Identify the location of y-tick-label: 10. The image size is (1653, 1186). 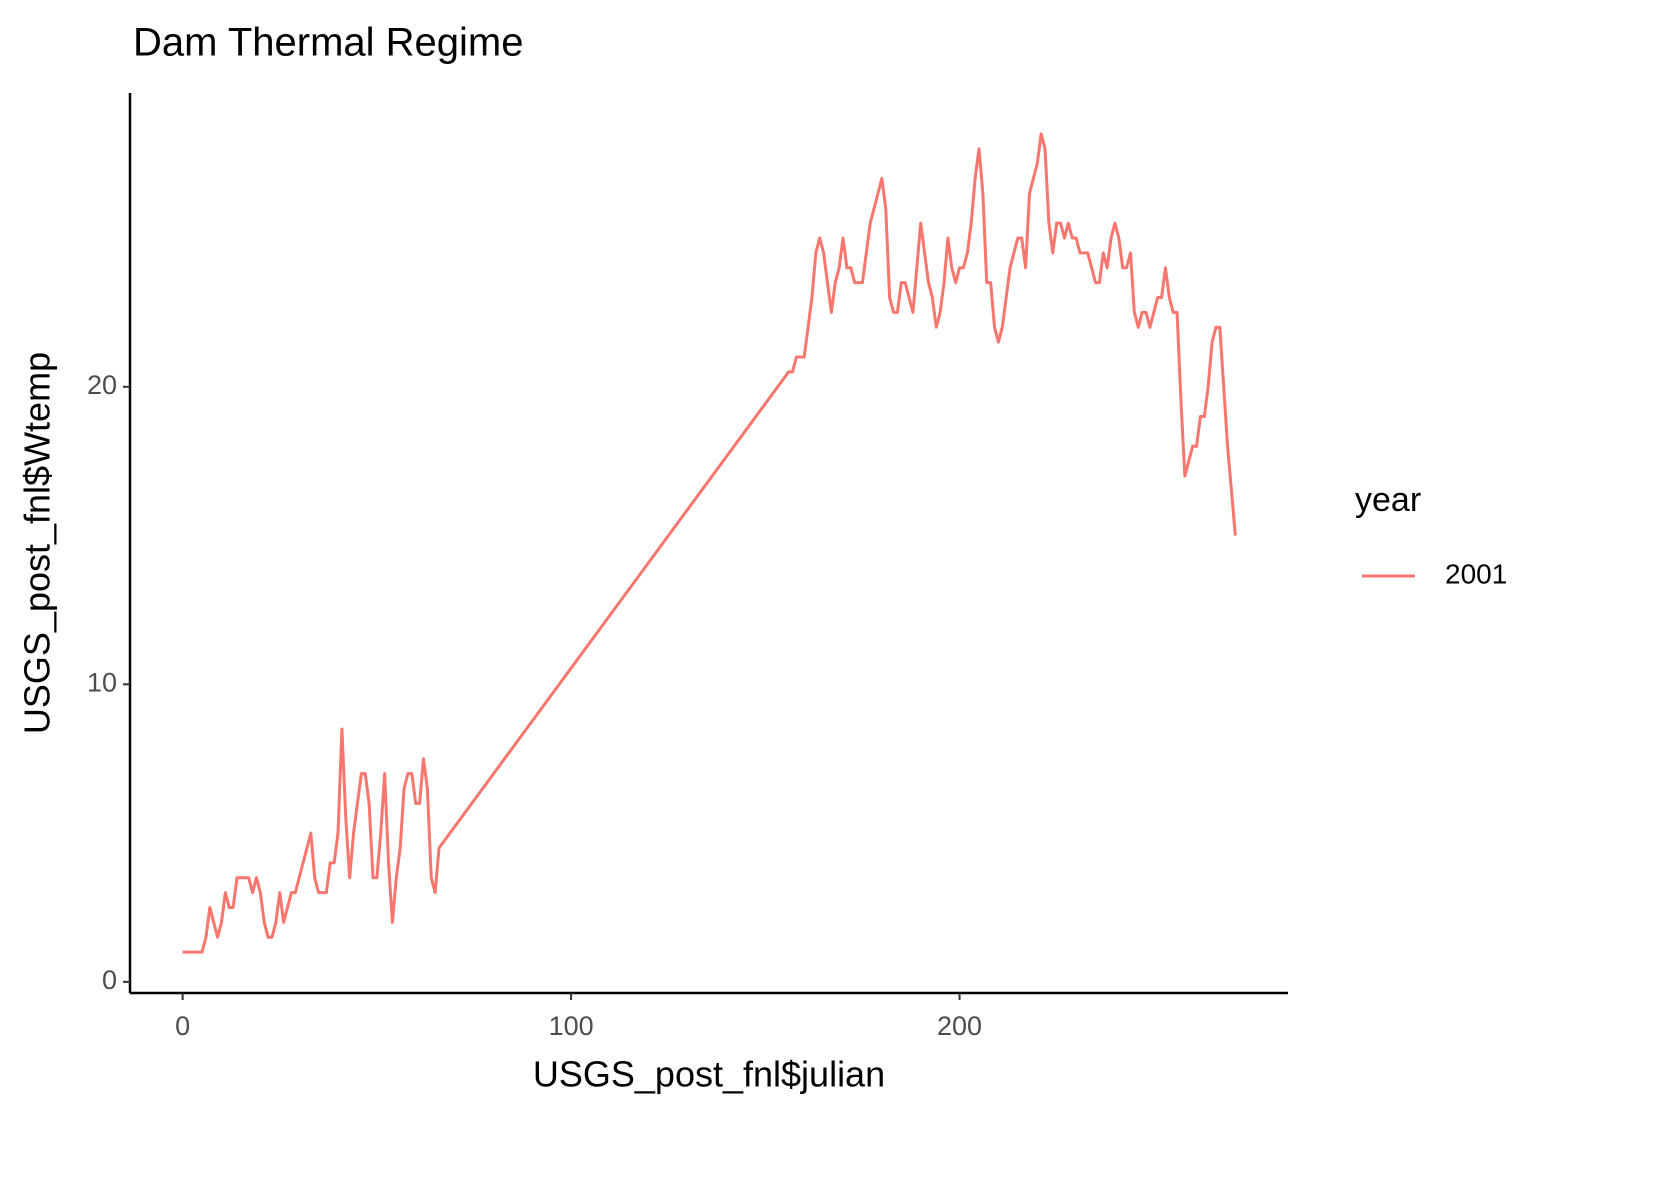
(102, 682).